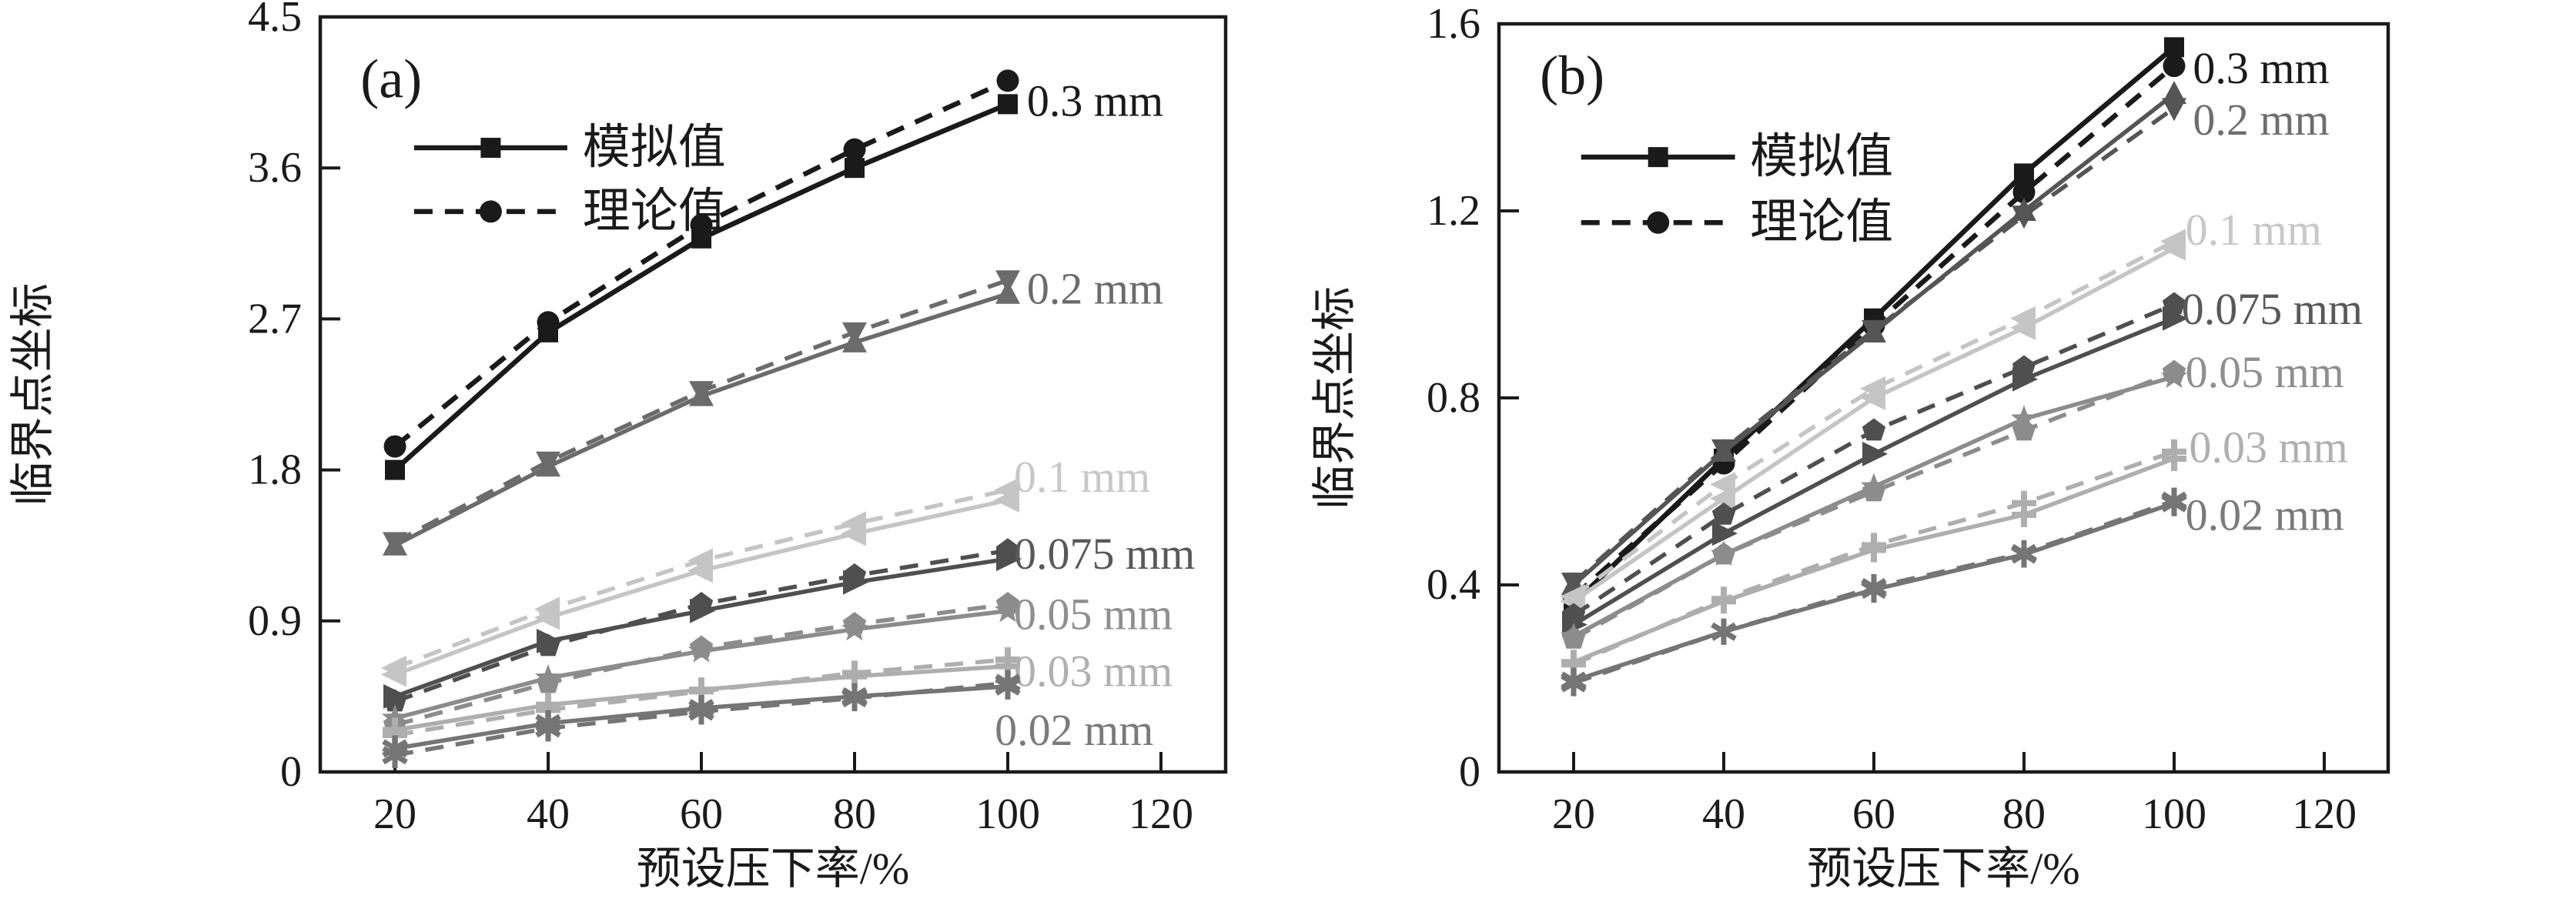  I want to click on y-axis-tick-label: 1.6, so click(1453, 24).